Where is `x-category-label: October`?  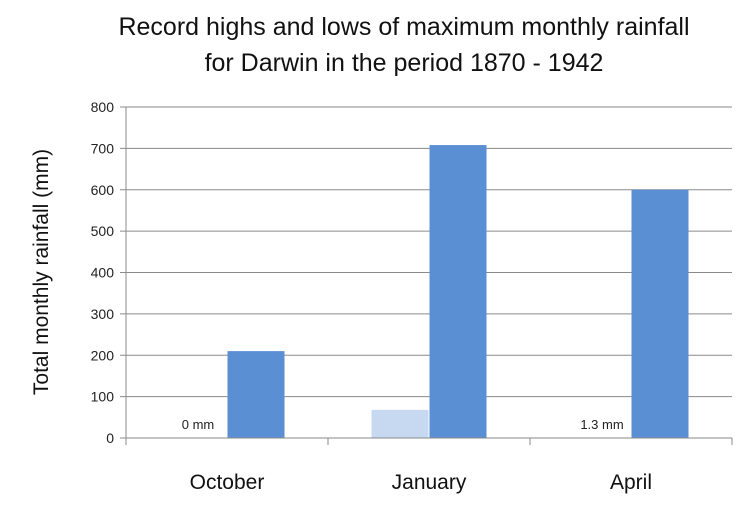 x-category-label: October is located at coordinates (227, 482).